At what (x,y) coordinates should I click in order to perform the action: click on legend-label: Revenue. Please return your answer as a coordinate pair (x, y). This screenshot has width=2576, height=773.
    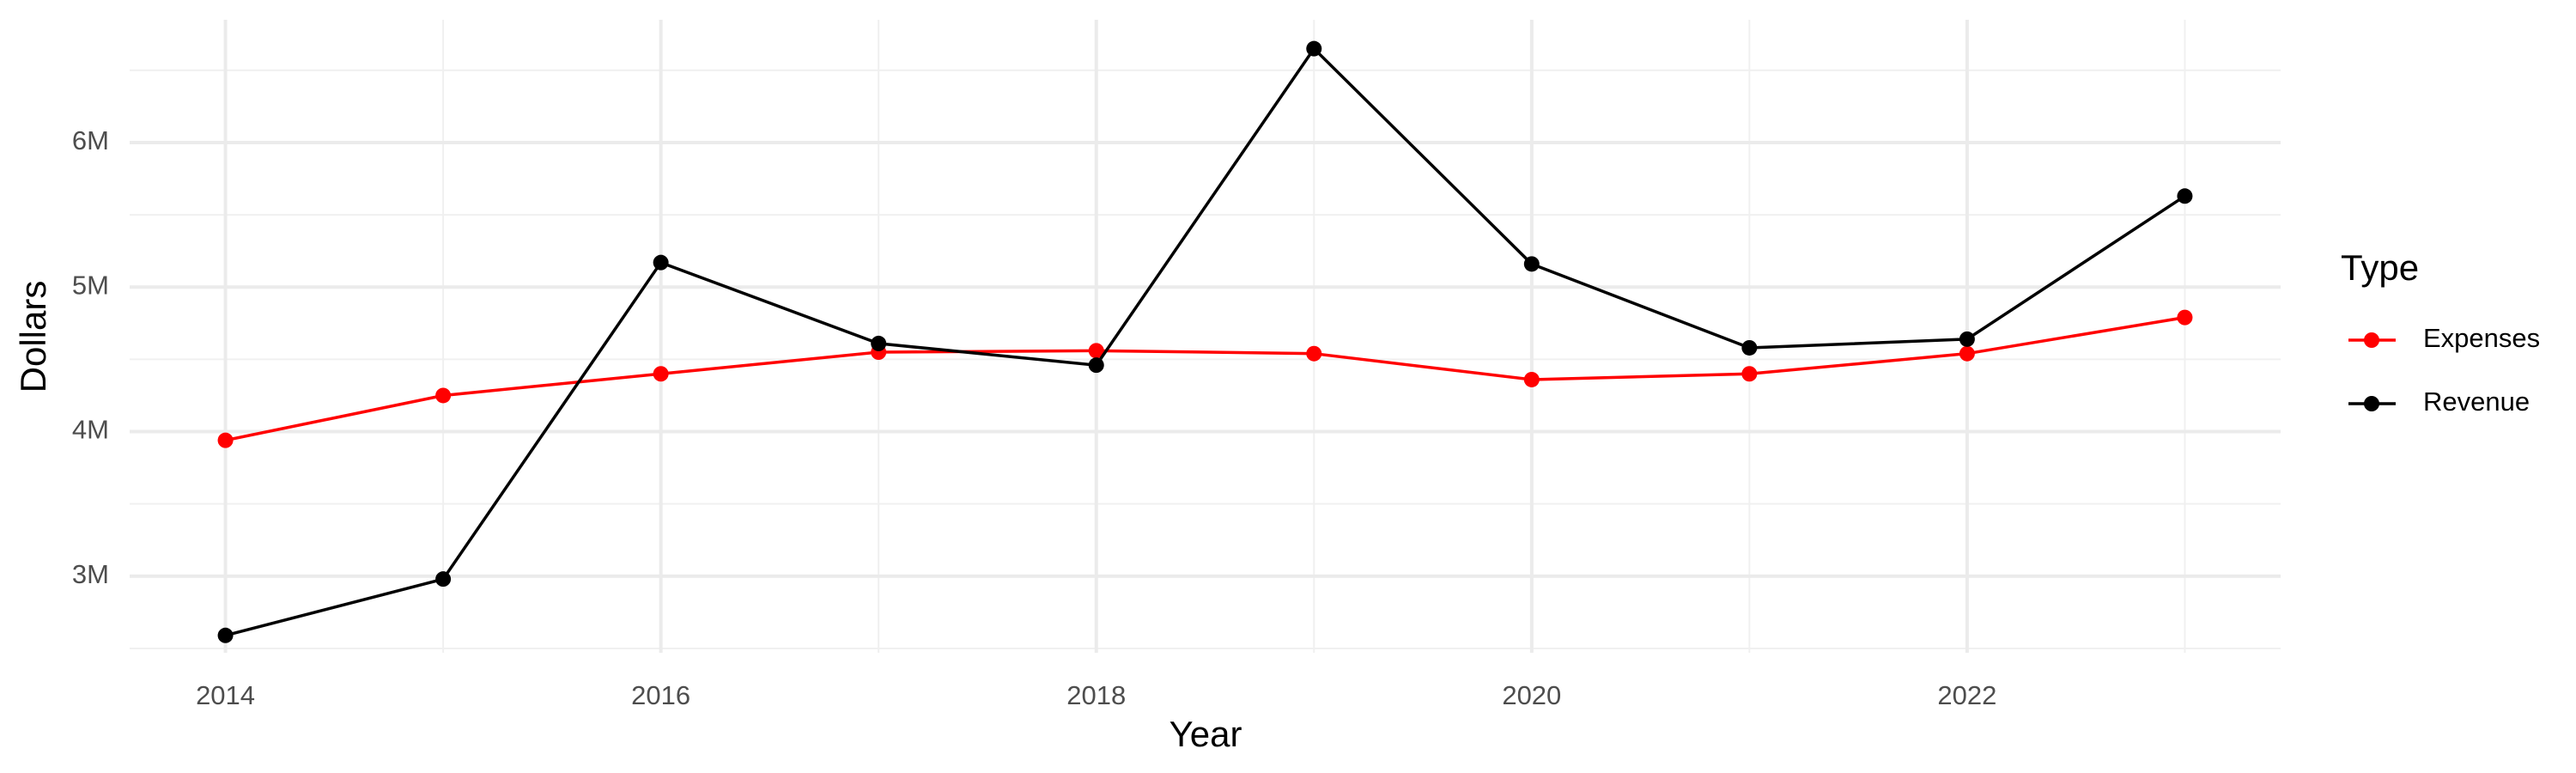
    Looking at the image, I should click on (2477, 401).